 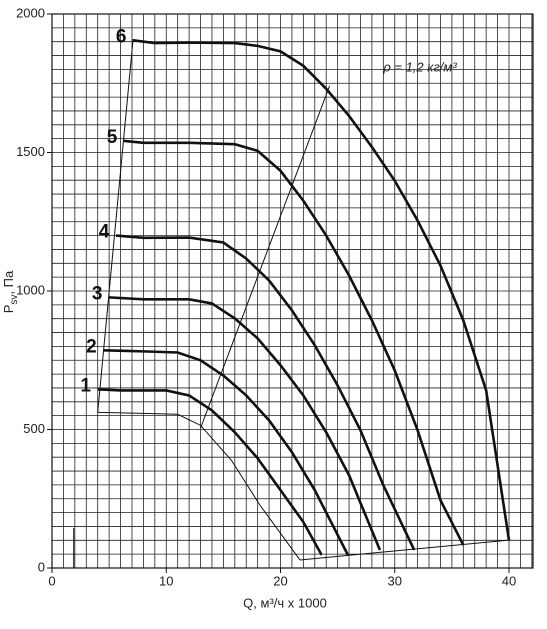 What do you see at coordinates (30, 151) in the screenshot?
I see `y-tick-label: 1500` at bounding box center [30, 151].